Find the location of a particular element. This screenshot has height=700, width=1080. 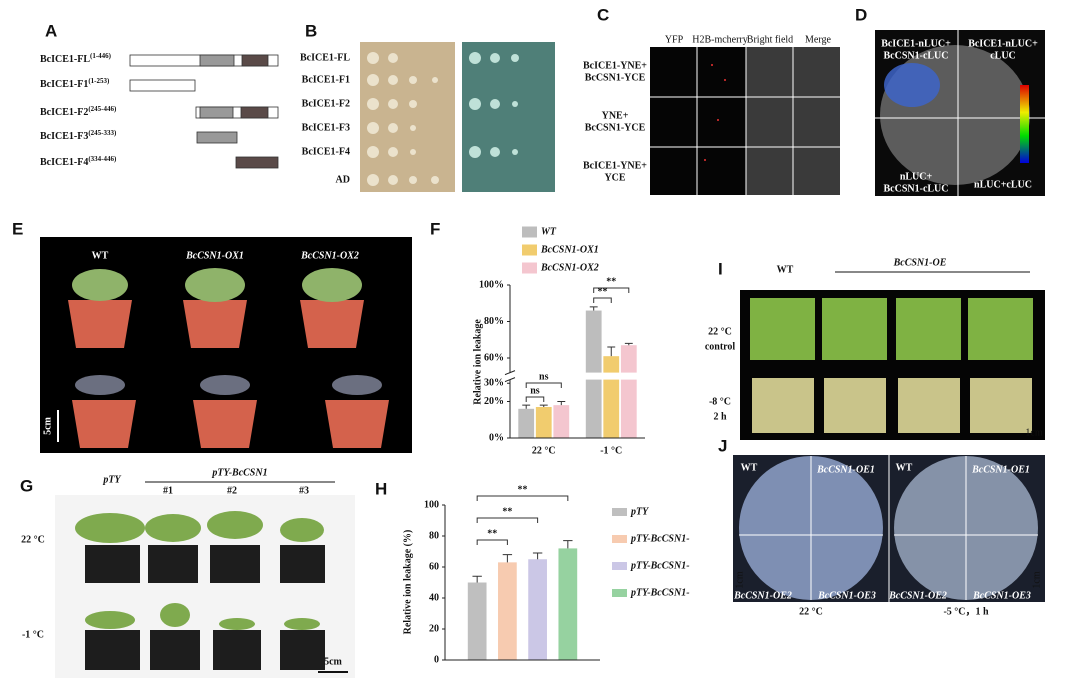

line-label: BcCSN1-OX1 is located at coordinates (214, 255).